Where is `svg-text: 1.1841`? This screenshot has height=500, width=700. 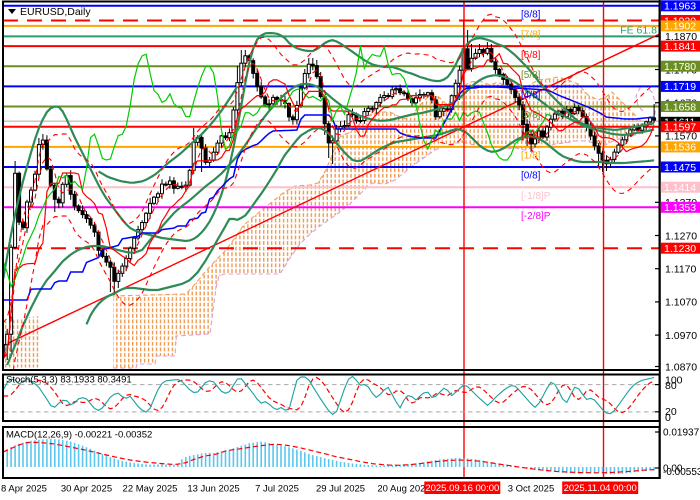
svg-text: 1.1841 is located at coordinates (680, 47).